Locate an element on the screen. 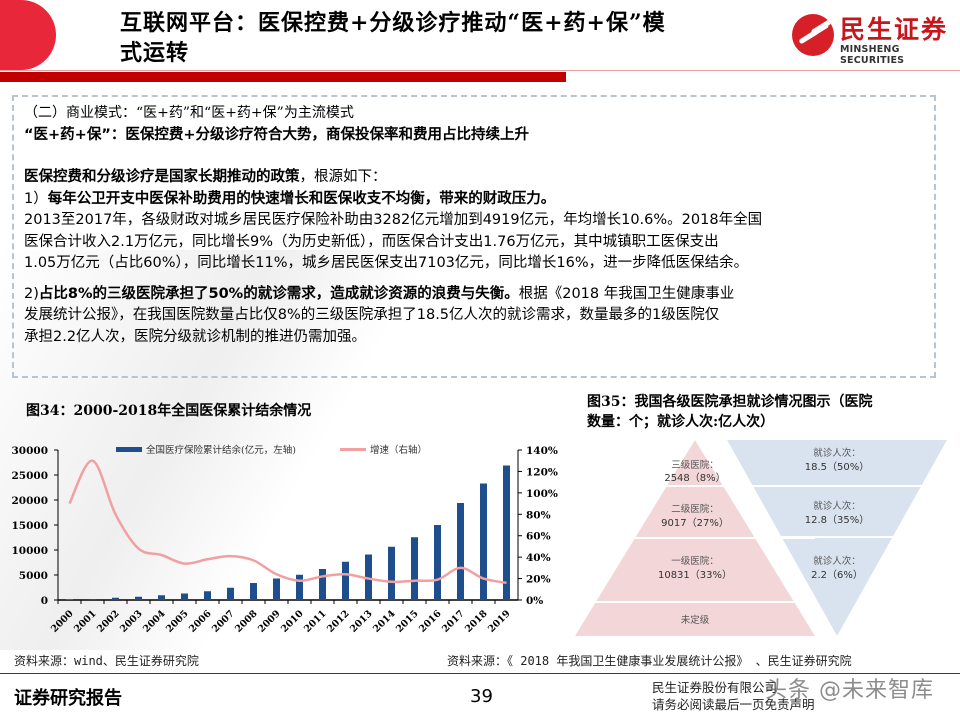 The width and height of the screenshot is (960, 720). header-accent-tab is located at coordinates (28, 35).